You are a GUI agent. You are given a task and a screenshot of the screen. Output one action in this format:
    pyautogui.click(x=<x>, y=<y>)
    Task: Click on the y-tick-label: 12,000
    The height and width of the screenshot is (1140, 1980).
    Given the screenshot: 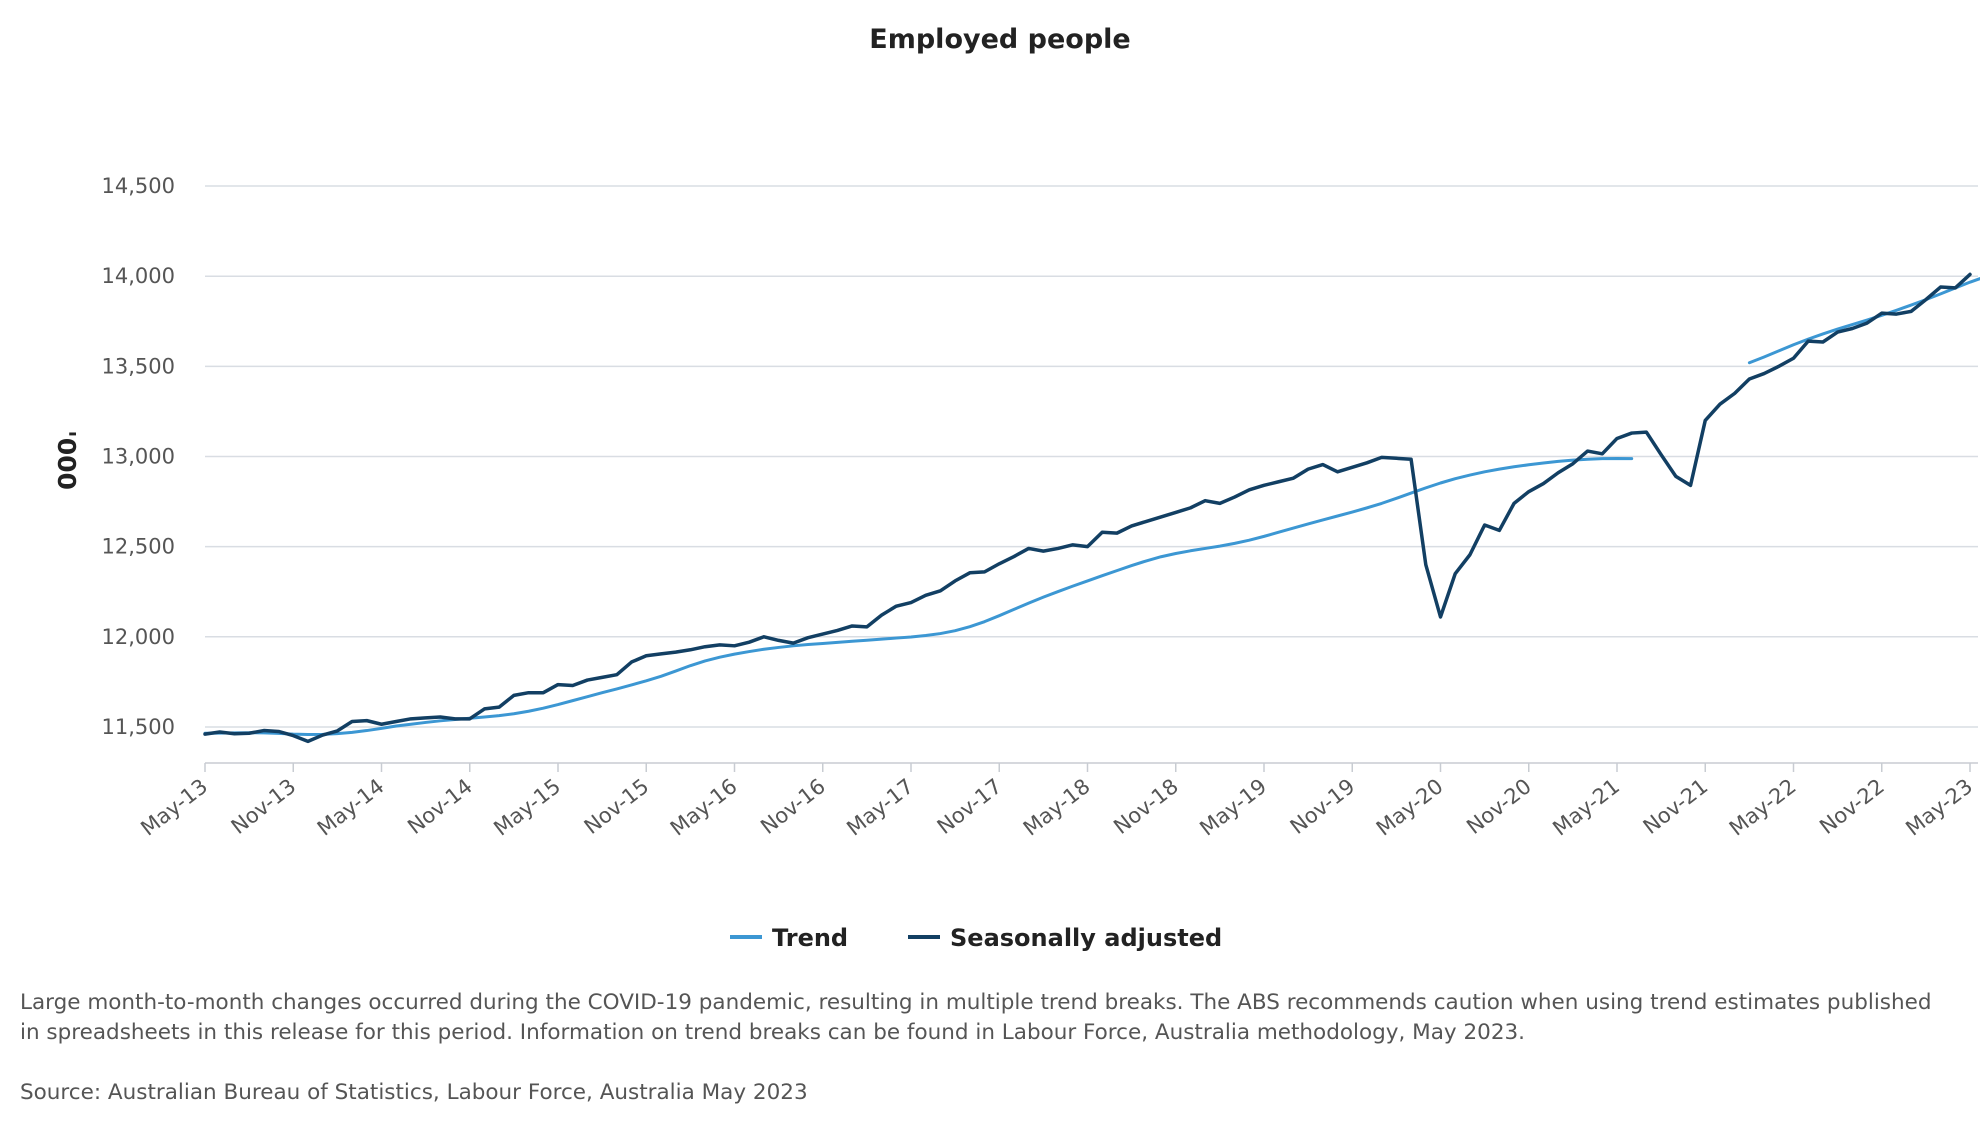 What is the action you would take?
    pyautogui.click(x=138, y=637)
    